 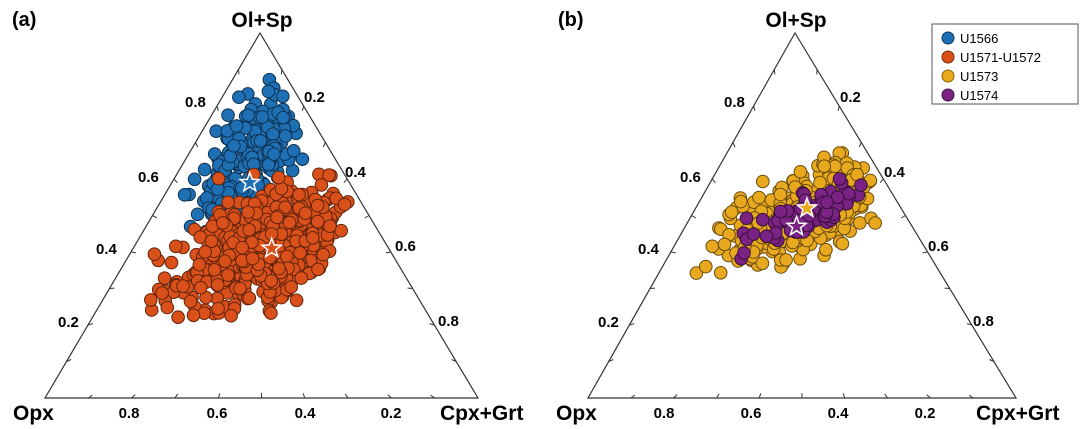 I want to click on legend-label: U1573, so click(x=979, y=76).